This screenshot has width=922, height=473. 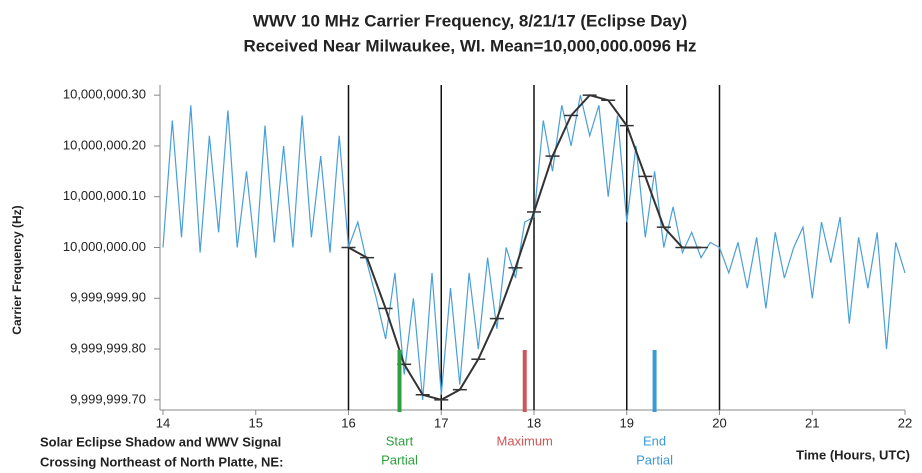 I want to click on x-tick-label: 19, so click(x=627, y=422).